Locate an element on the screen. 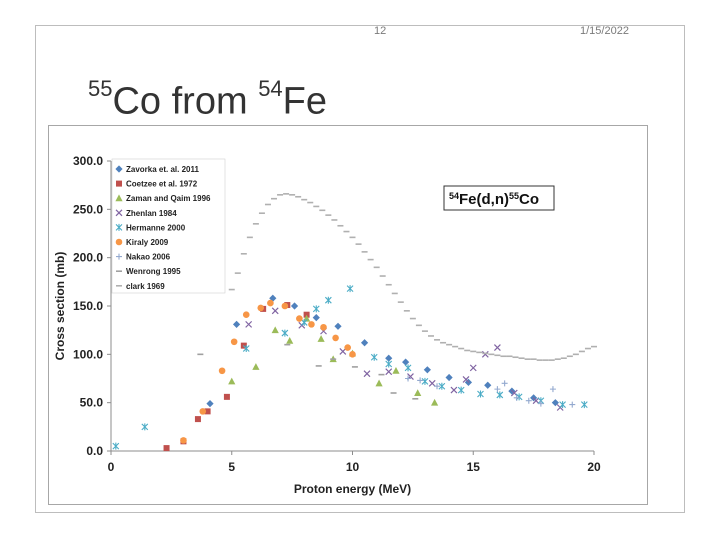  legend-label: Zhenlan 1984 is located at coordinates (151, 213).